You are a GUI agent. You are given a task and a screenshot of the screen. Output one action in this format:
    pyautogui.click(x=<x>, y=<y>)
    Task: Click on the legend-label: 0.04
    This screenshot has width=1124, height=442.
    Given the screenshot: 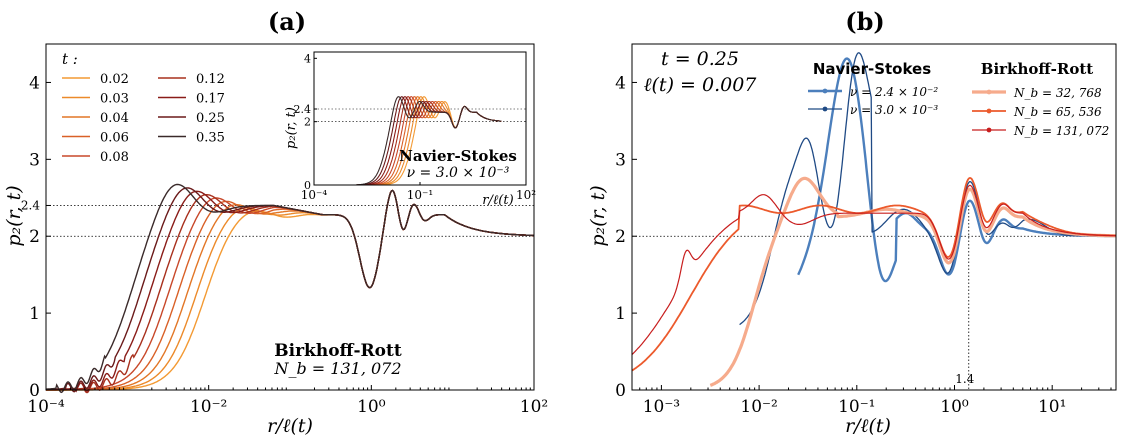 What is the action you would take?
    pyautogui.click(x=114, y=118)
    